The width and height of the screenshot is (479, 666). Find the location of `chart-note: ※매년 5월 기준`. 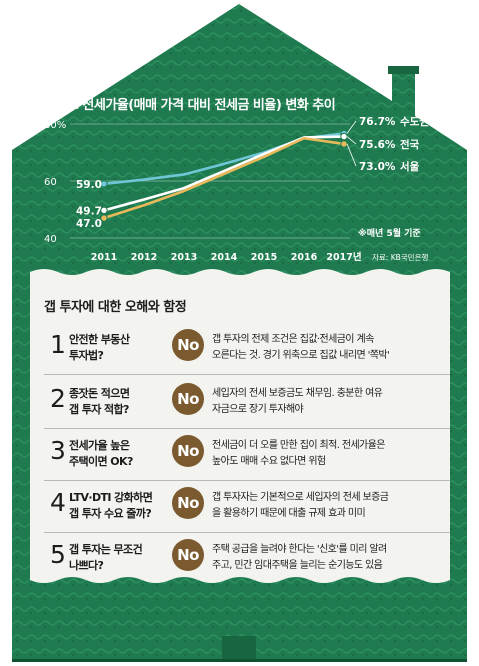

chart-note: ※매년 5월 기준 is located at coordinates (389, 233).